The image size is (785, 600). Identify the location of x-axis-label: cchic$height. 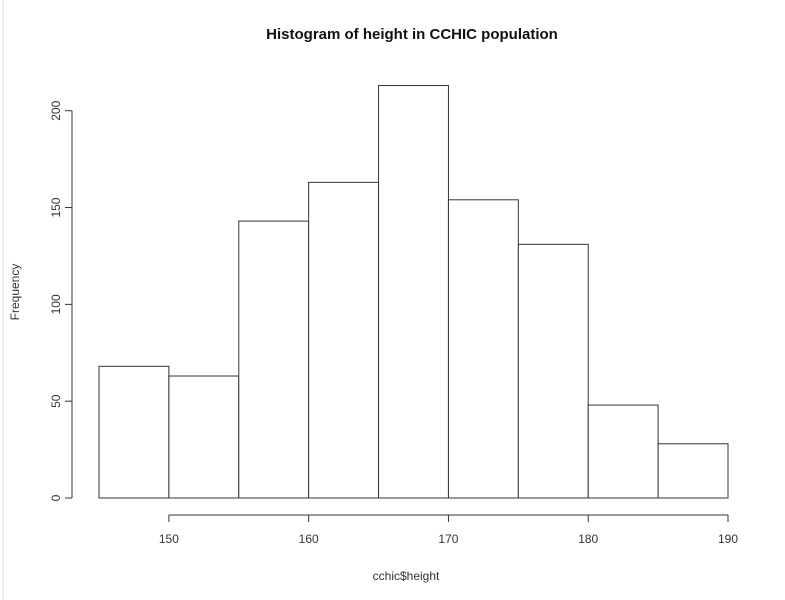
(406, 576).